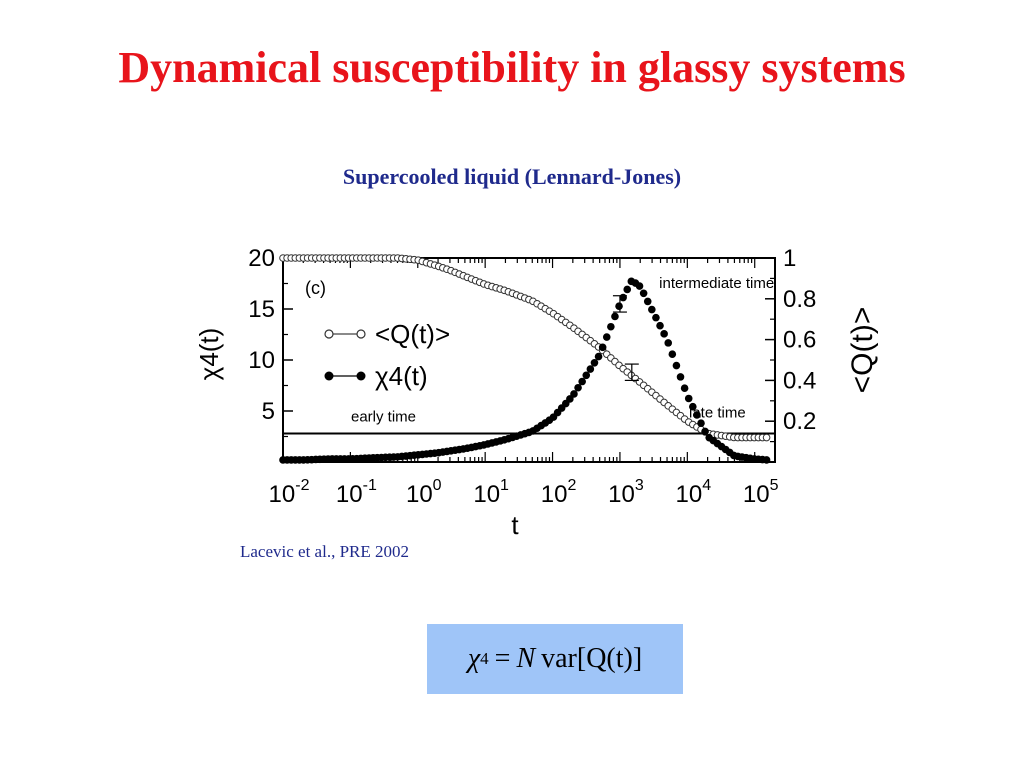 This screenshot has width=1024, height=768. I want to click on y-left-tick-label: 20, so click(261, 258).